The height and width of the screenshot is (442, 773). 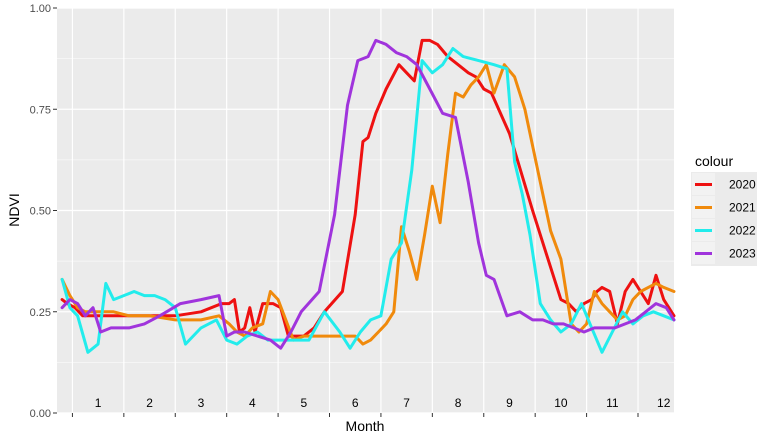 I want to click on y-tick-label: 0.50, so click(x=40, y=212).